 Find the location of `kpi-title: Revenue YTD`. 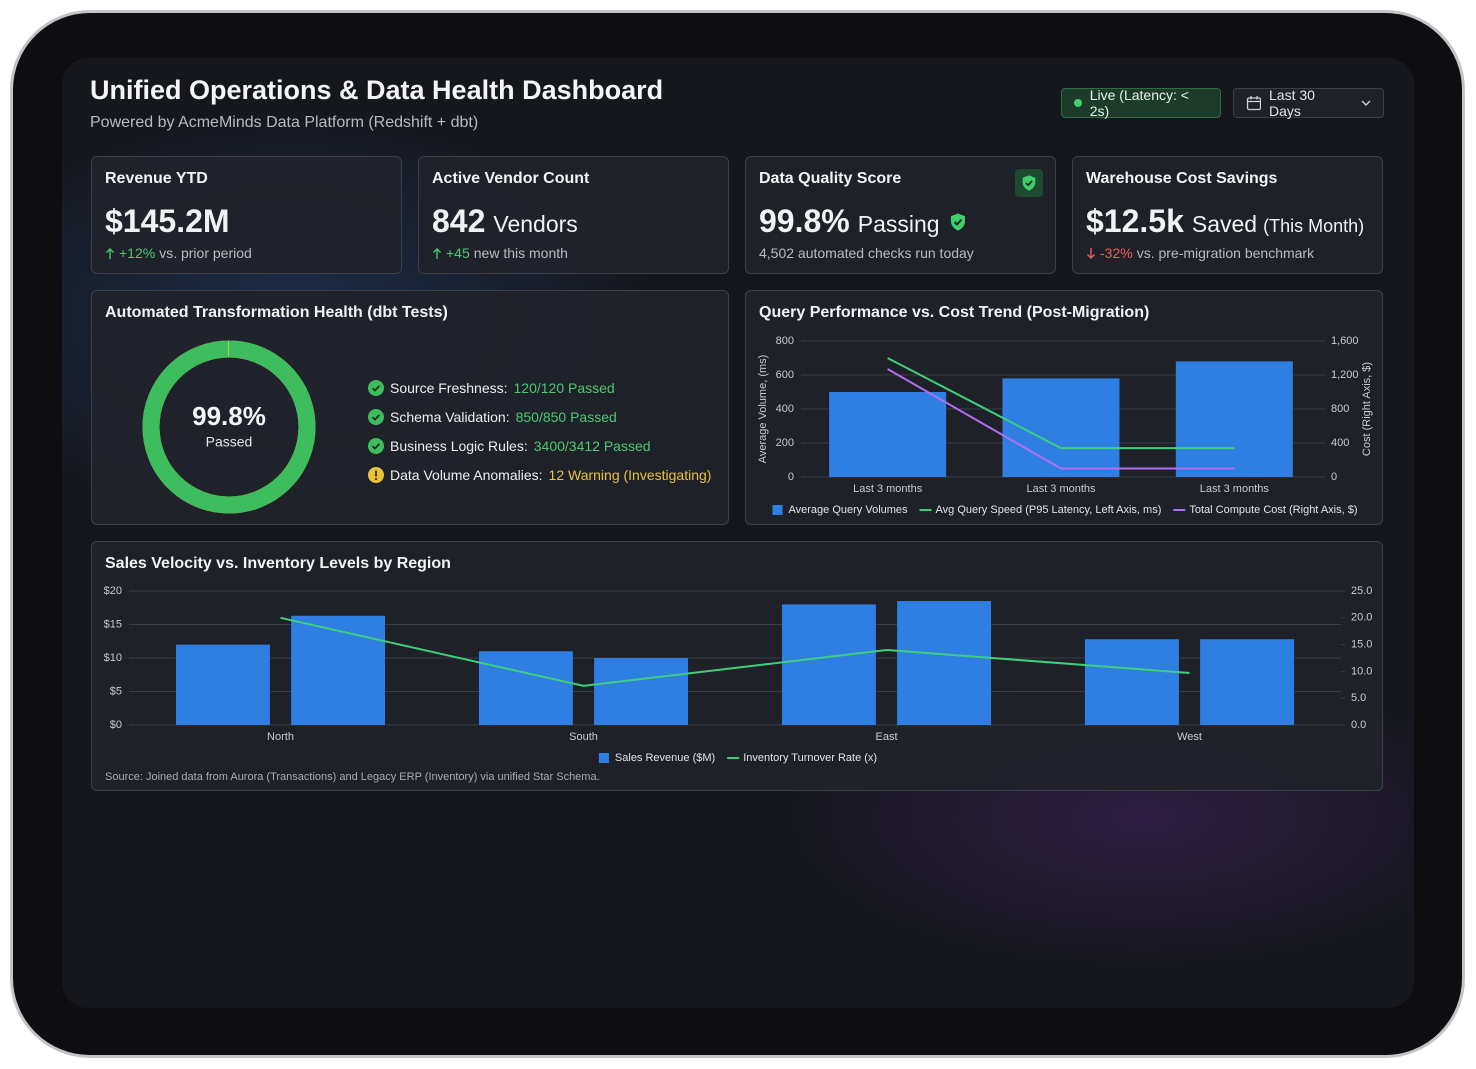

kpi-title: Revenue YTD is located at coordinates (156, 178).